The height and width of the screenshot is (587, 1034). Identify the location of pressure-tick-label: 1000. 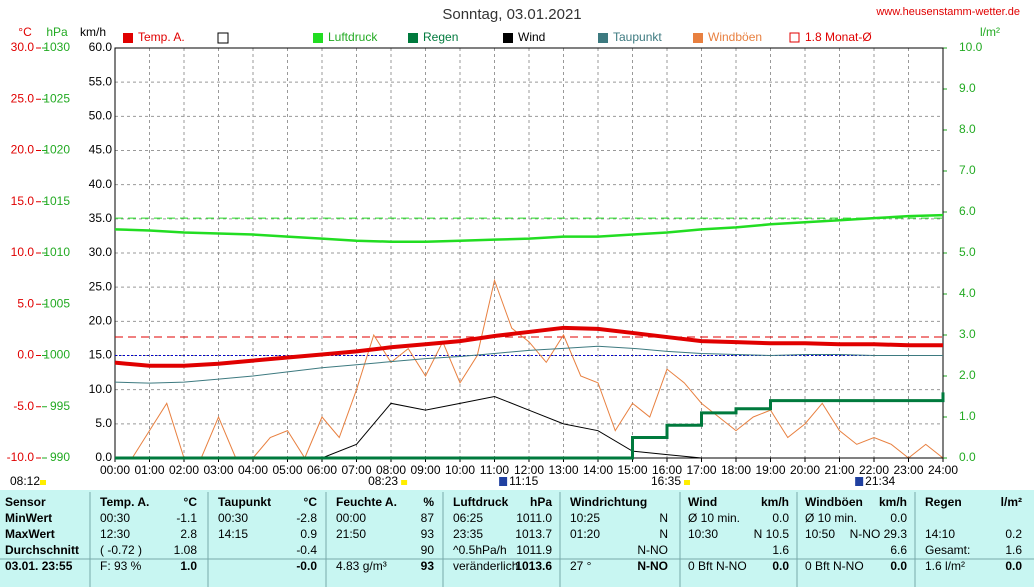
(56, 355).